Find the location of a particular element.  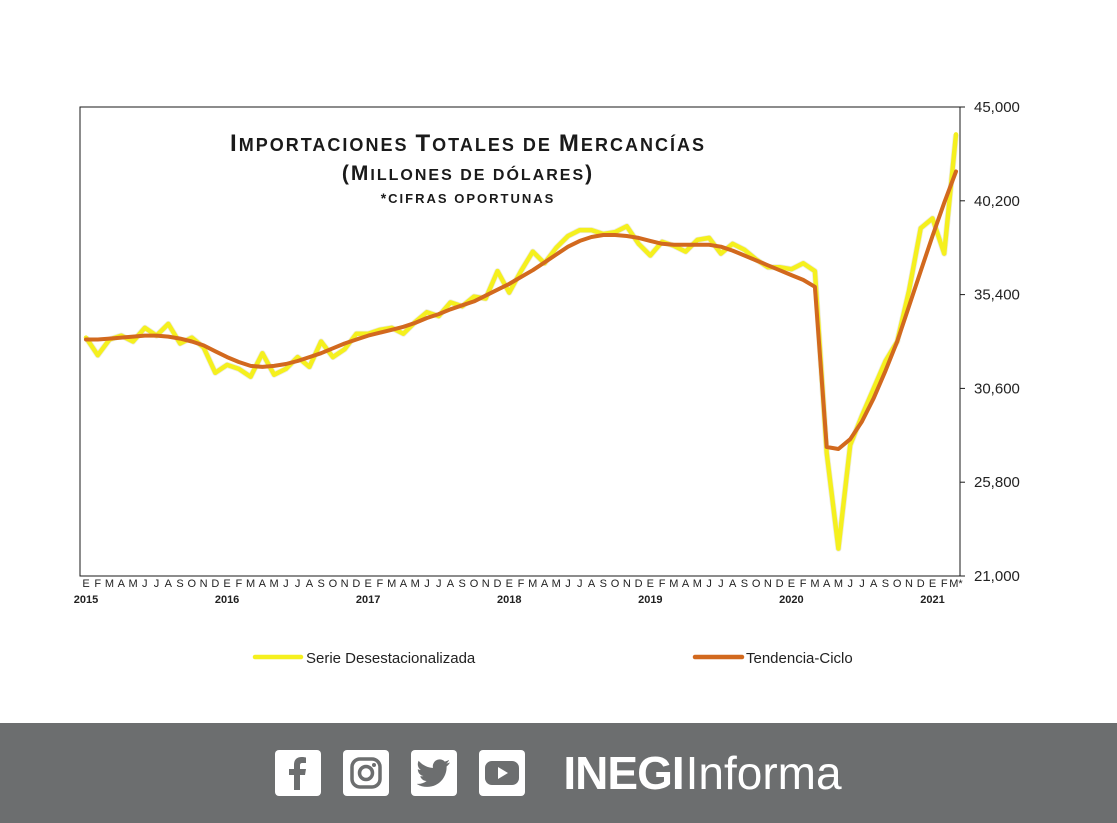

x-year-label: 2019 is located at coordinates (650, 600).